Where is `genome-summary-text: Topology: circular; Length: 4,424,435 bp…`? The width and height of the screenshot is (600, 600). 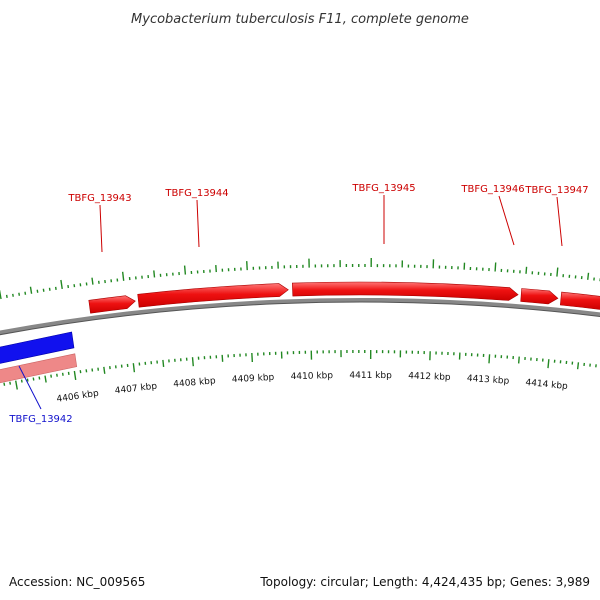 genome-summary-text: Topology: circular; Length: 4,424,435 bp… is located at coordinates (424, 582).